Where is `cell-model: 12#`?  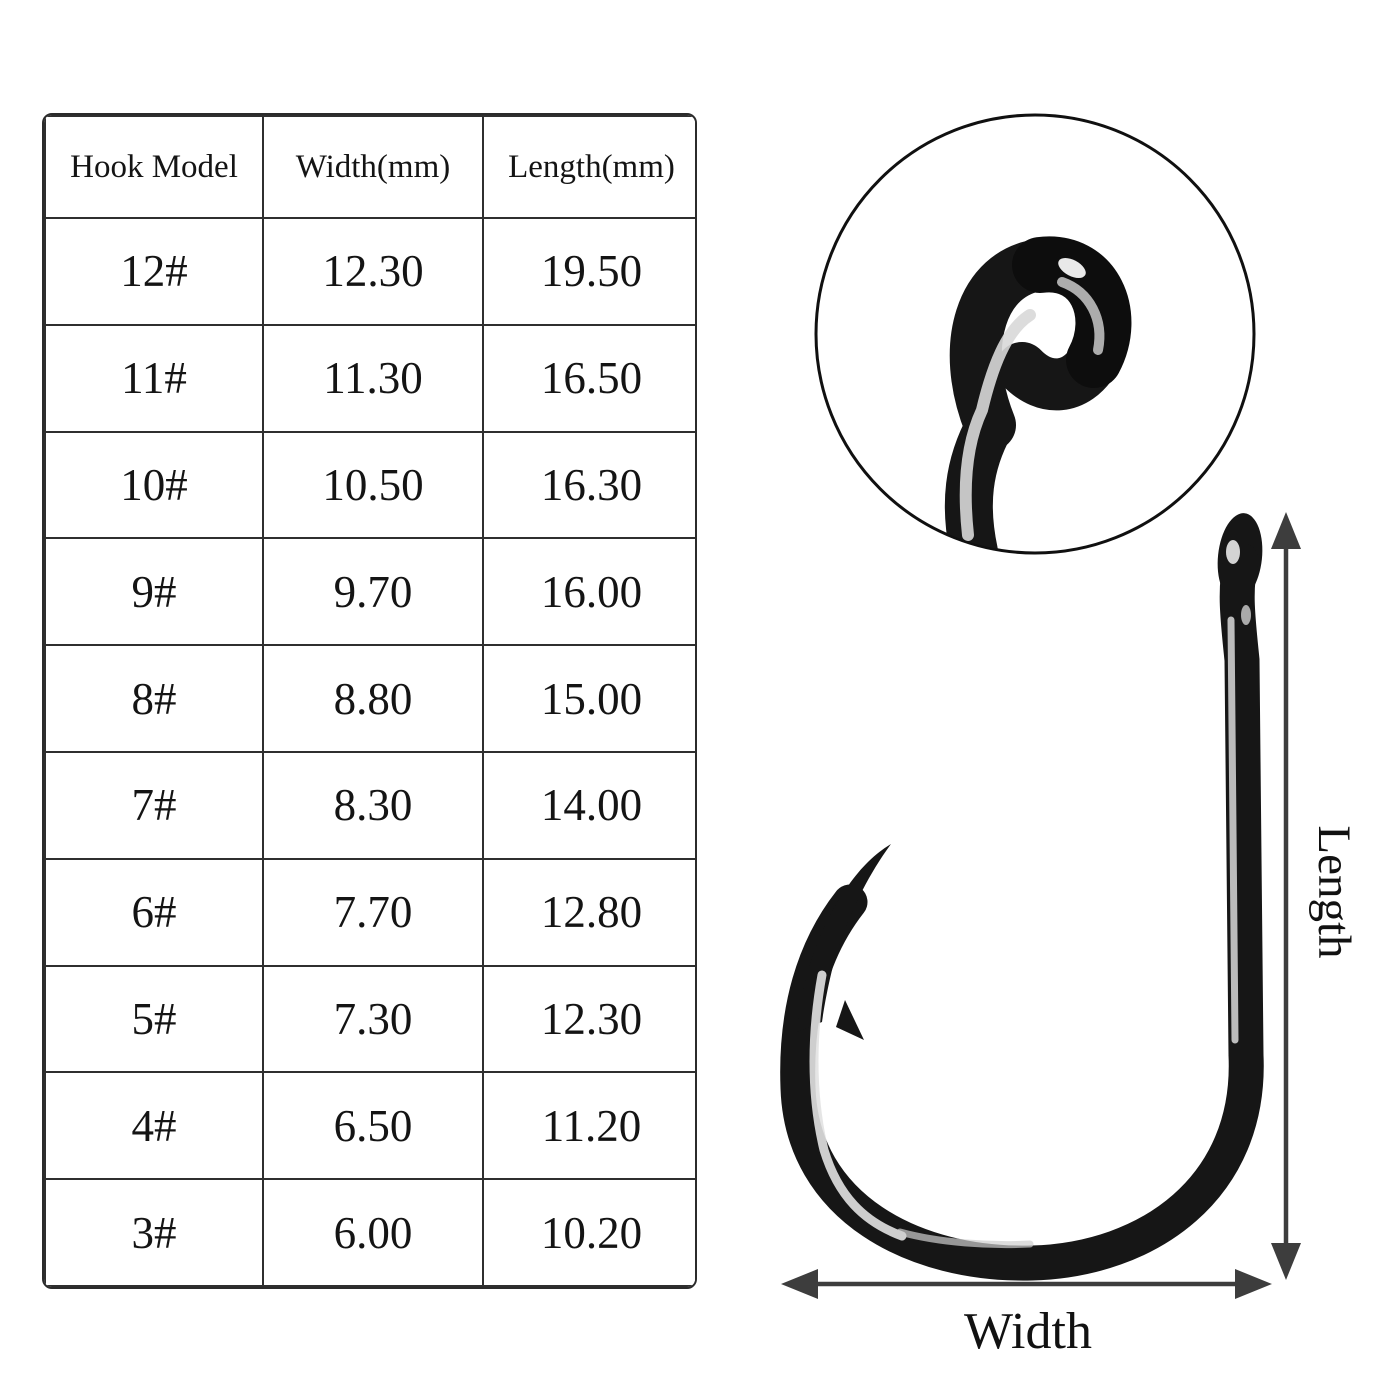
cell-model: 12# is located at coordinates (154, 271).